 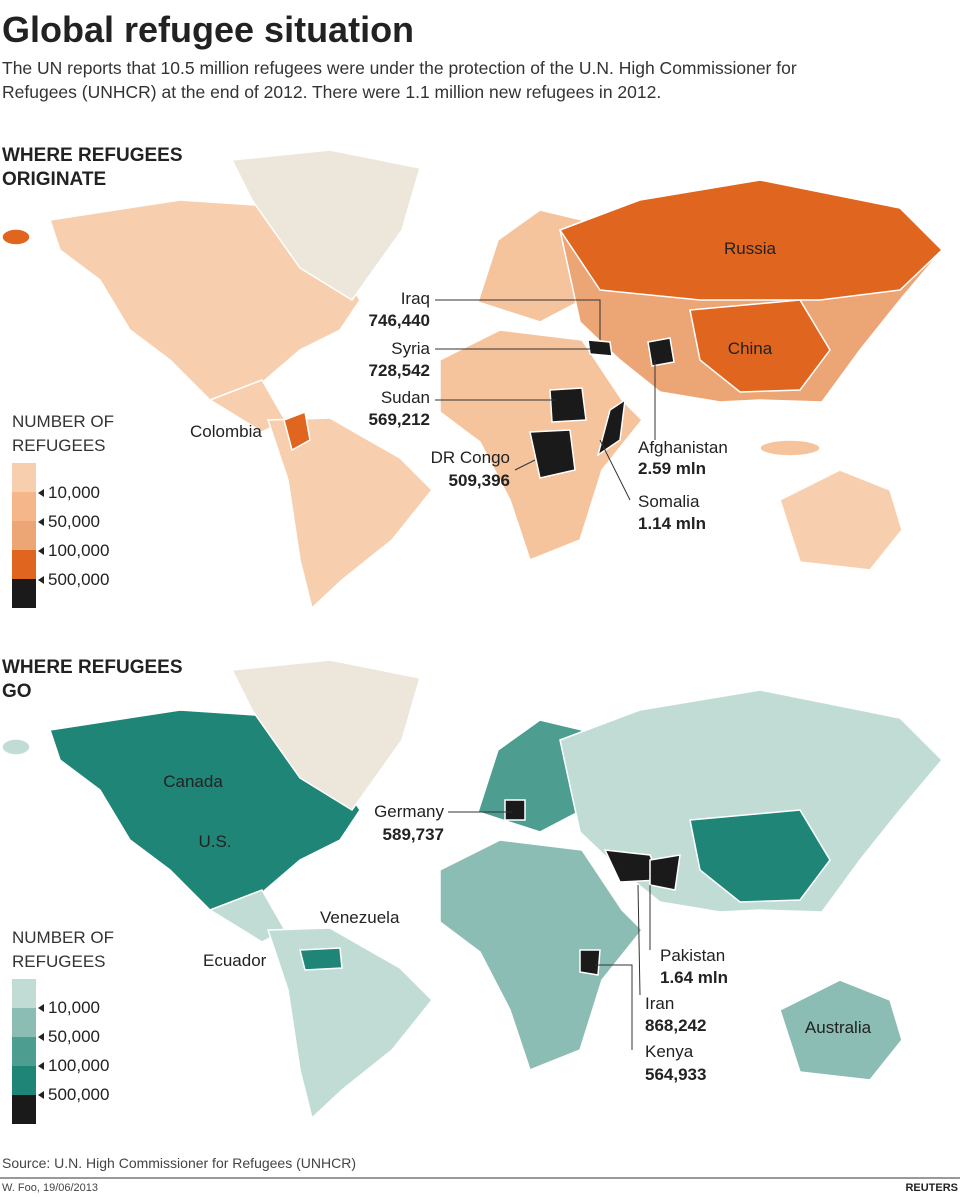 What do you see at coordinates (545, 674) in the screenshot?
I see `leader-lines` at bounding box center [545, 674].